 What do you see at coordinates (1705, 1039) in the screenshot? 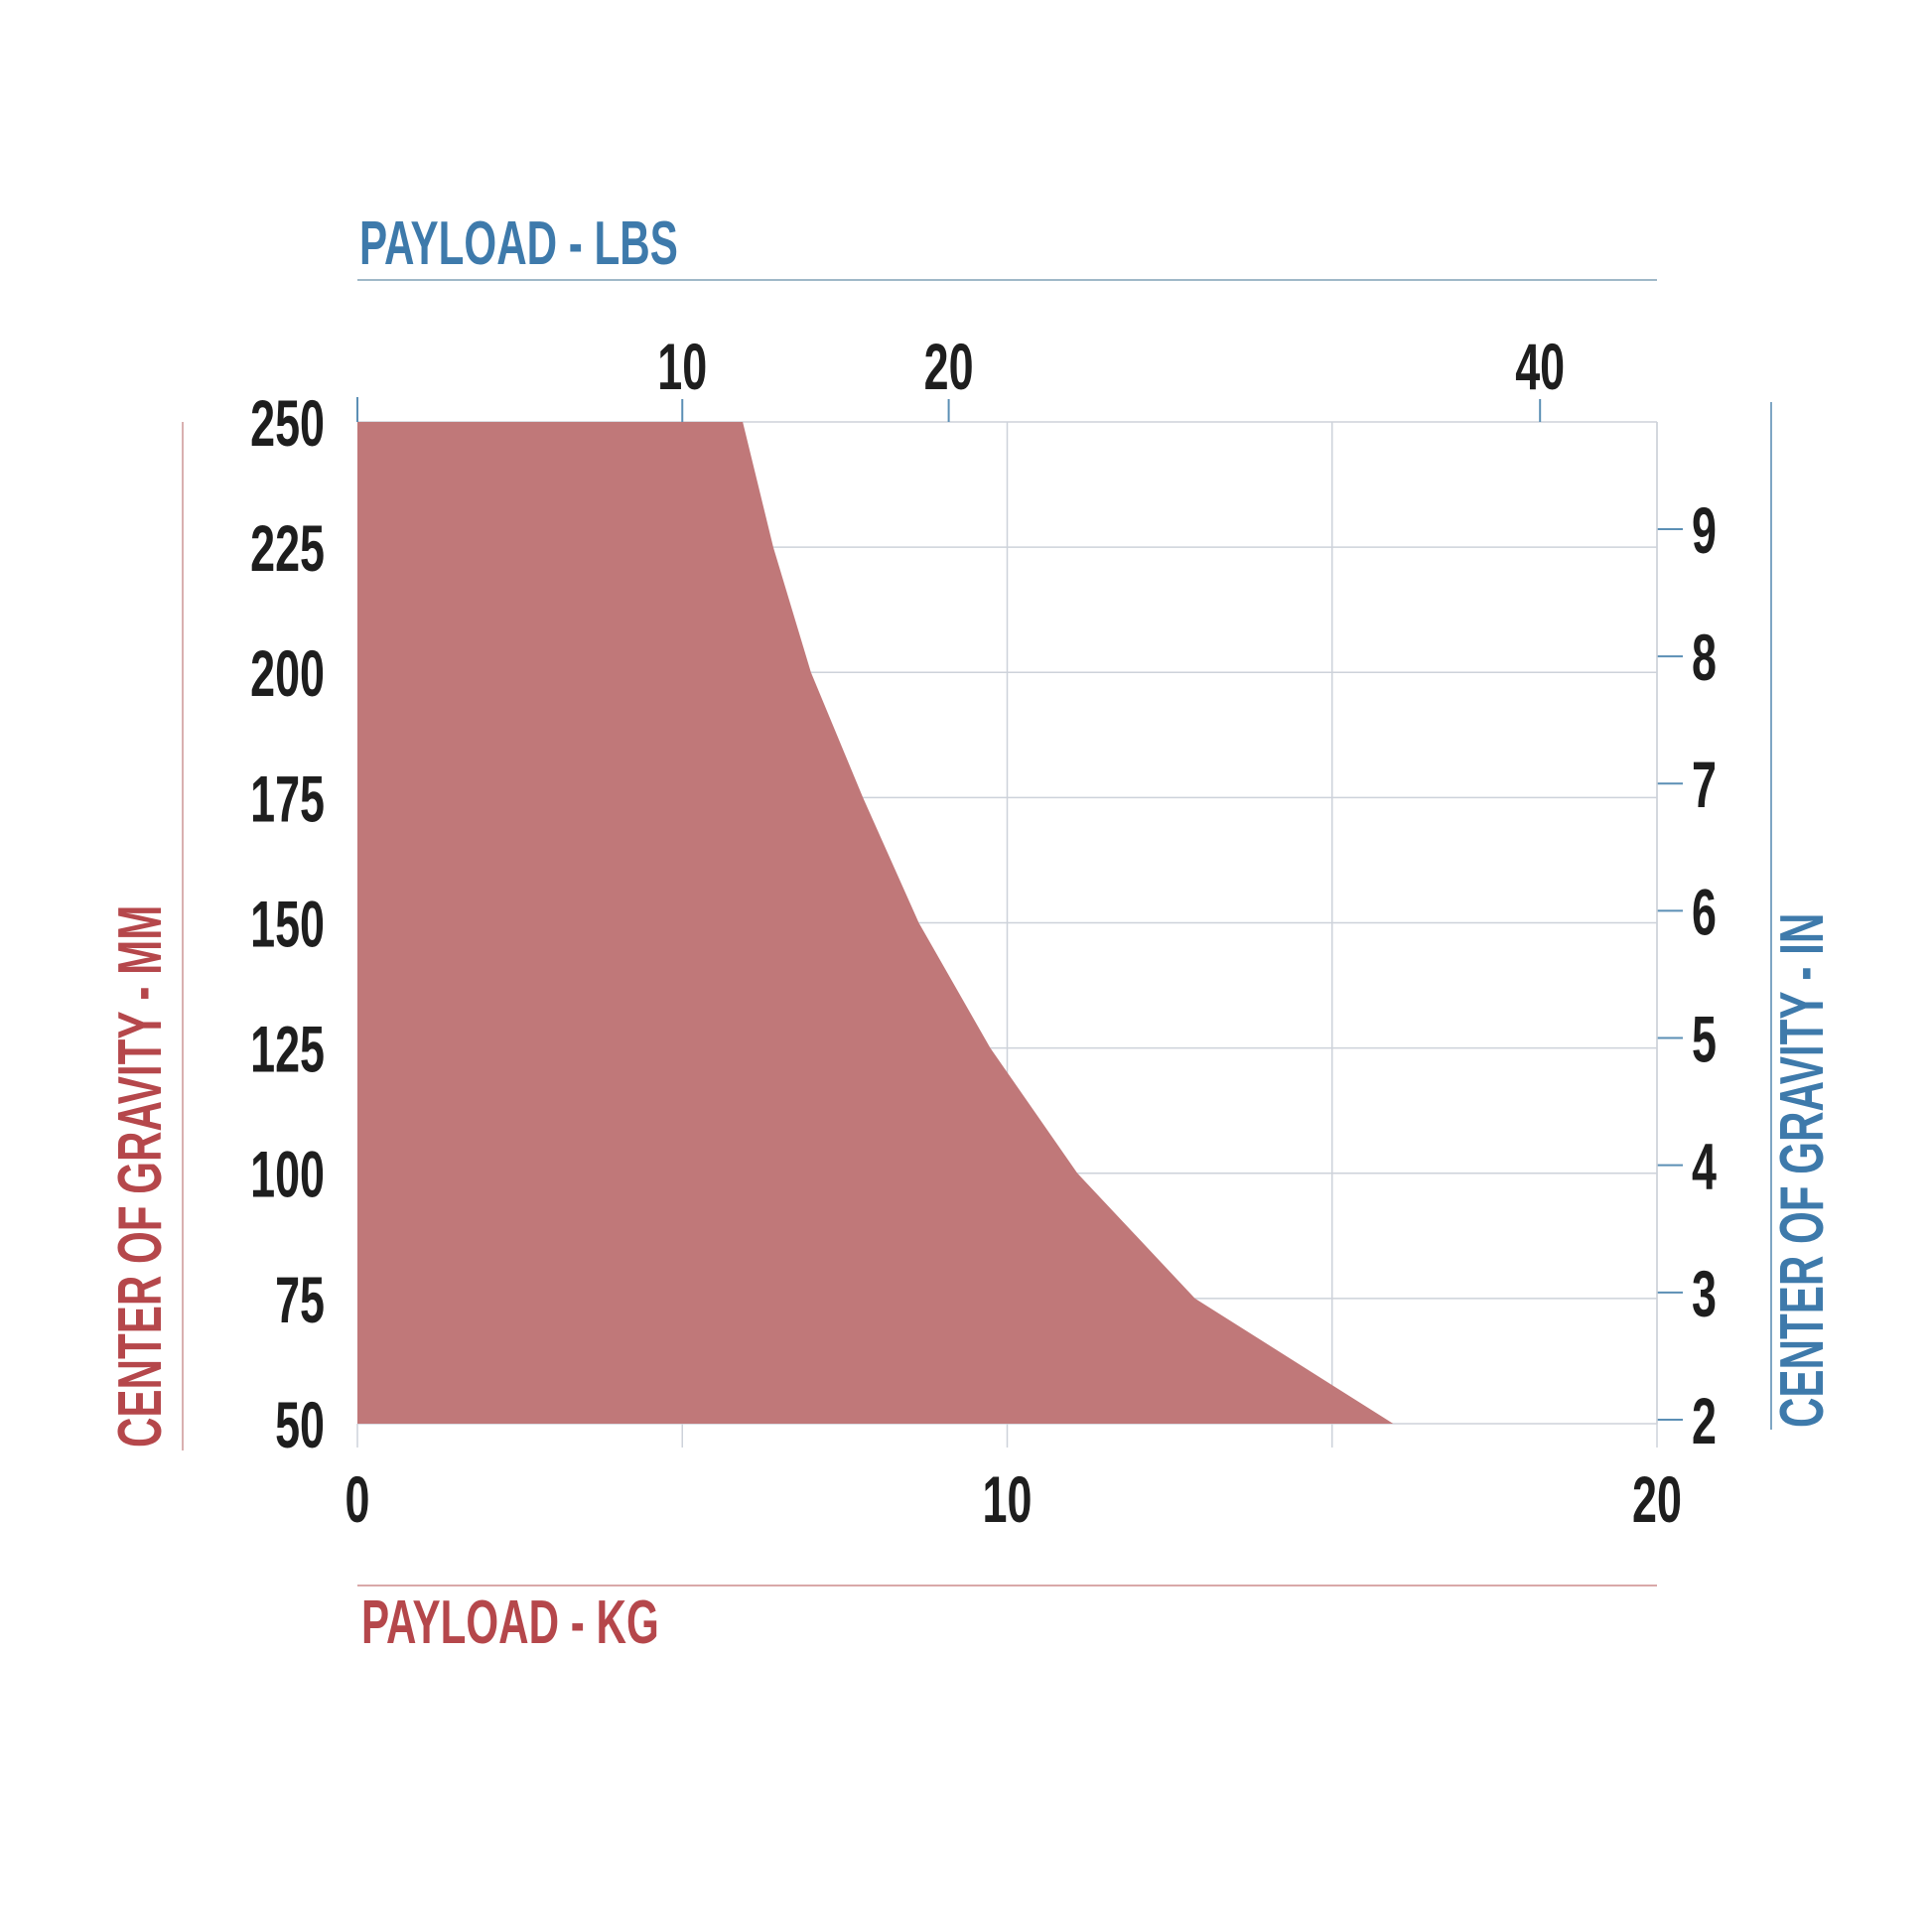
I see `right-tick-label: 5` at bounding box center [1705, 1039].